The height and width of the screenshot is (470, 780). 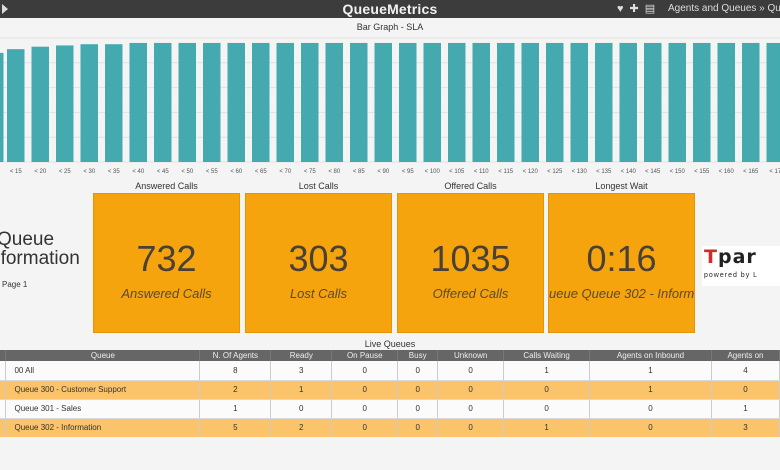 I want to click on queue-name-cell: Queue 302 - Information, so click(x=103, y=428).